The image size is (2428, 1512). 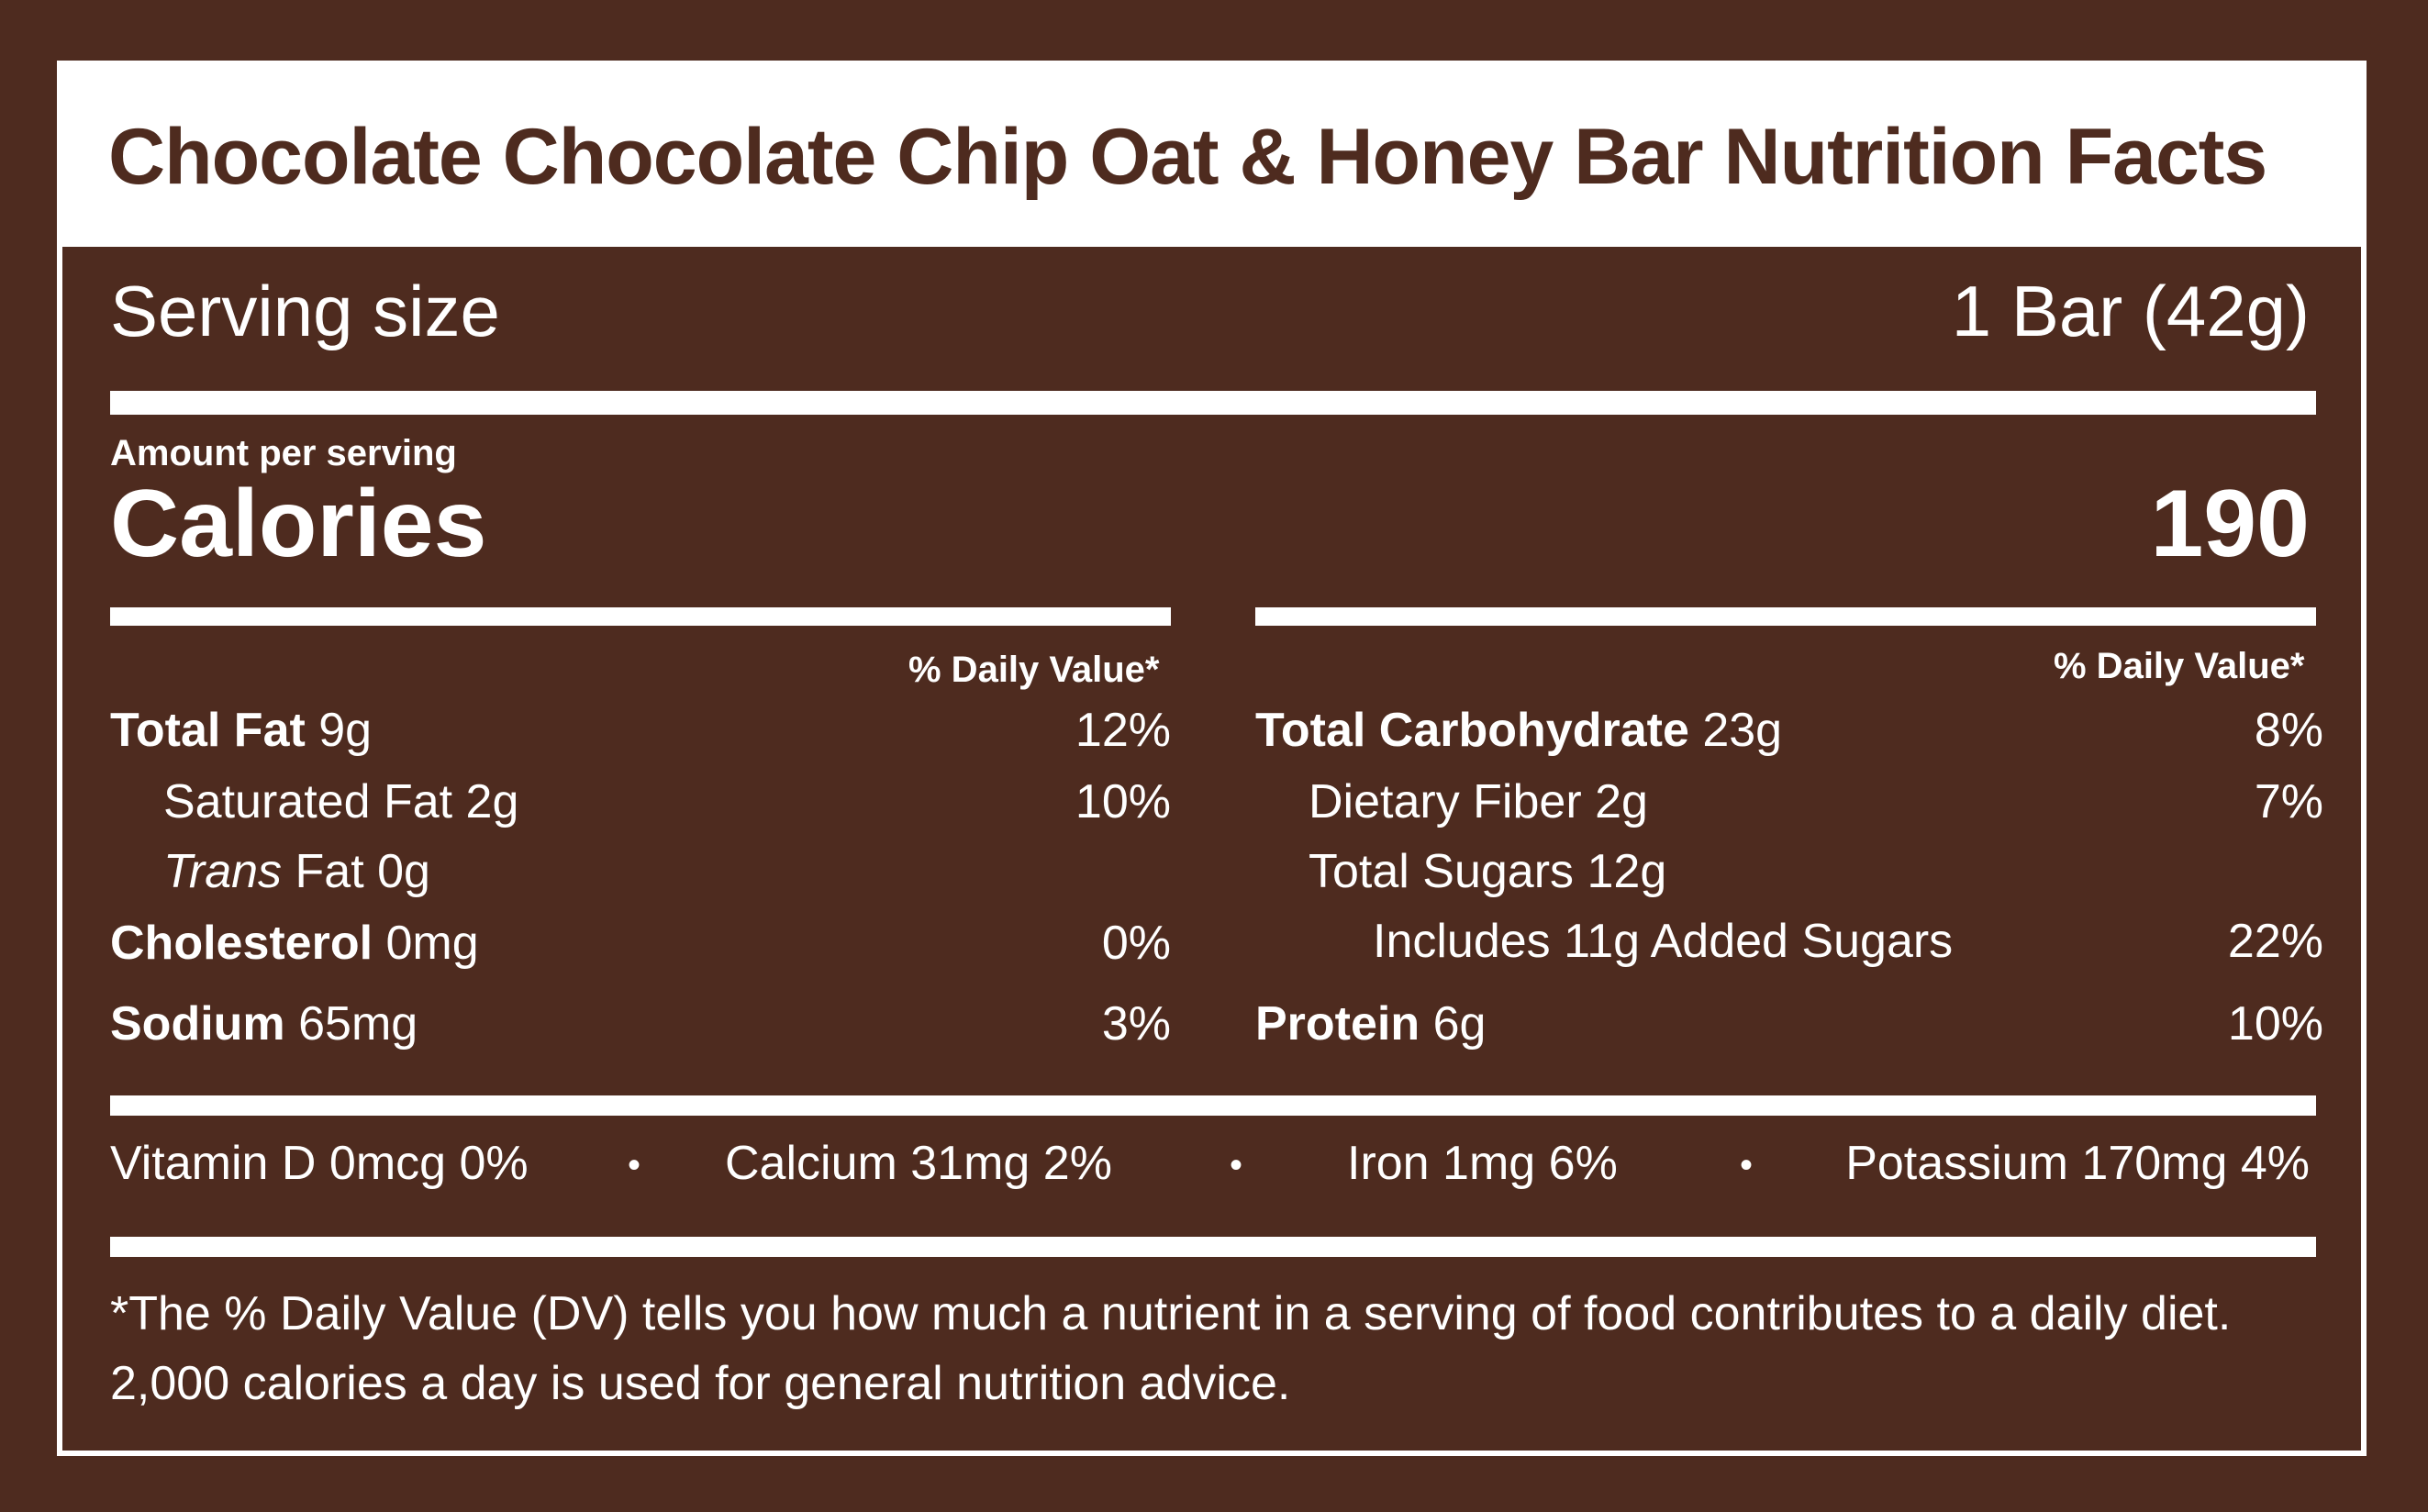 I want to click on nutrient-amount: 23g, so click(x=1742, y=731).